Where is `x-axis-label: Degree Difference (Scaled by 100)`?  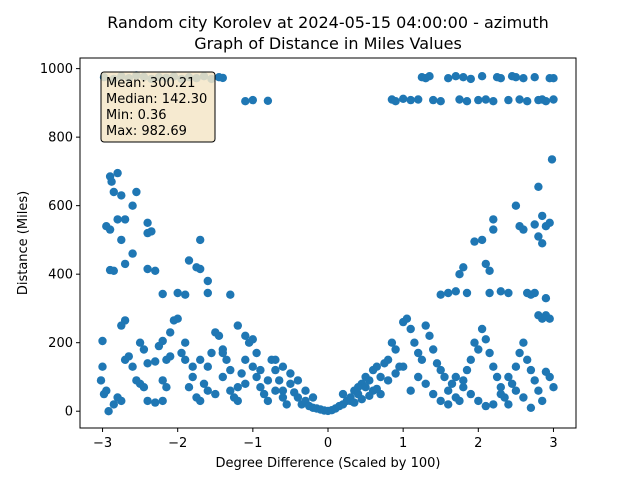 x-axis-label: Degree Difference (Scaled by 100) is located at coordinates (328, 463).